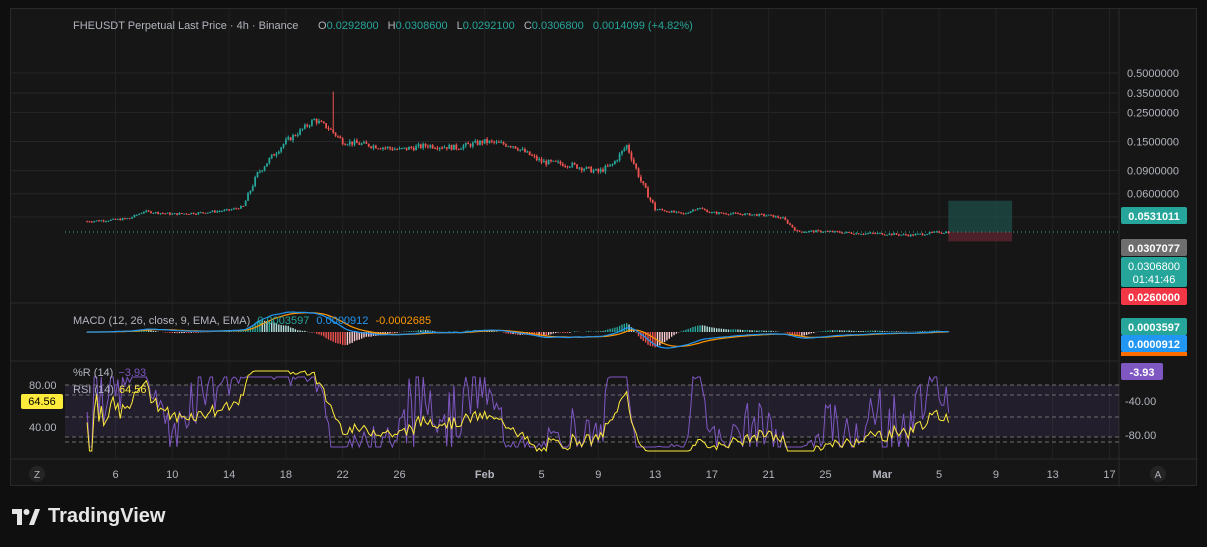  I want to click on auto-scale-button-bg, so click(1158, 474).